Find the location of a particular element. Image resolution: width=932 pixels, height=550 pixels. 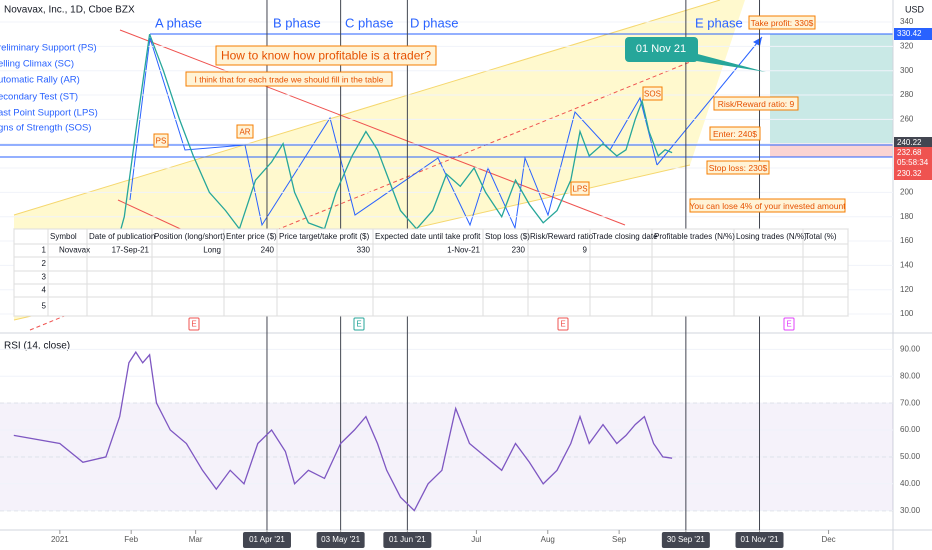

y-tick-label: 140 is located at coordinates (907, 264).